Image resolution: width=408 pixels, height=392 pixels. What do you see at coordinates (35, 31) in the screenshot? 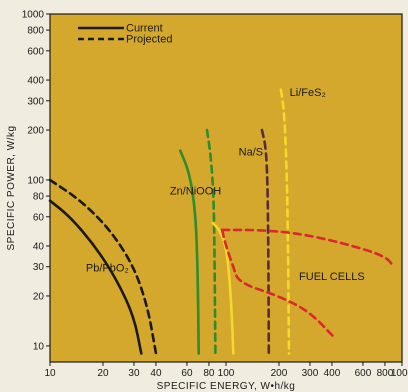
I see `y-tick-label: 800` at bounding box center [35, 31].